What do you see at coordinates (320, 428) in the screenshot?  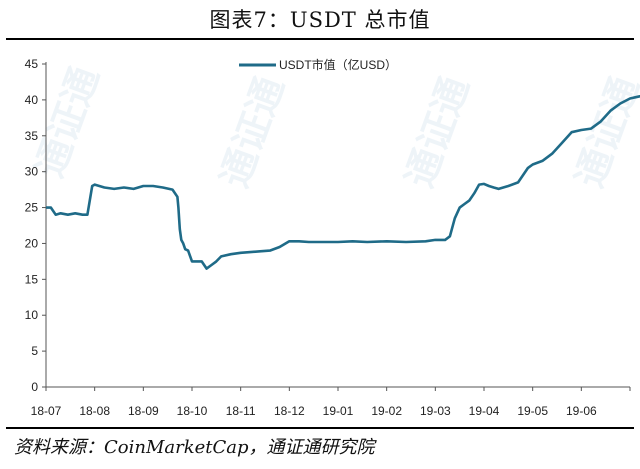 I see `bottom-divider` at bounding box center [320, 428].